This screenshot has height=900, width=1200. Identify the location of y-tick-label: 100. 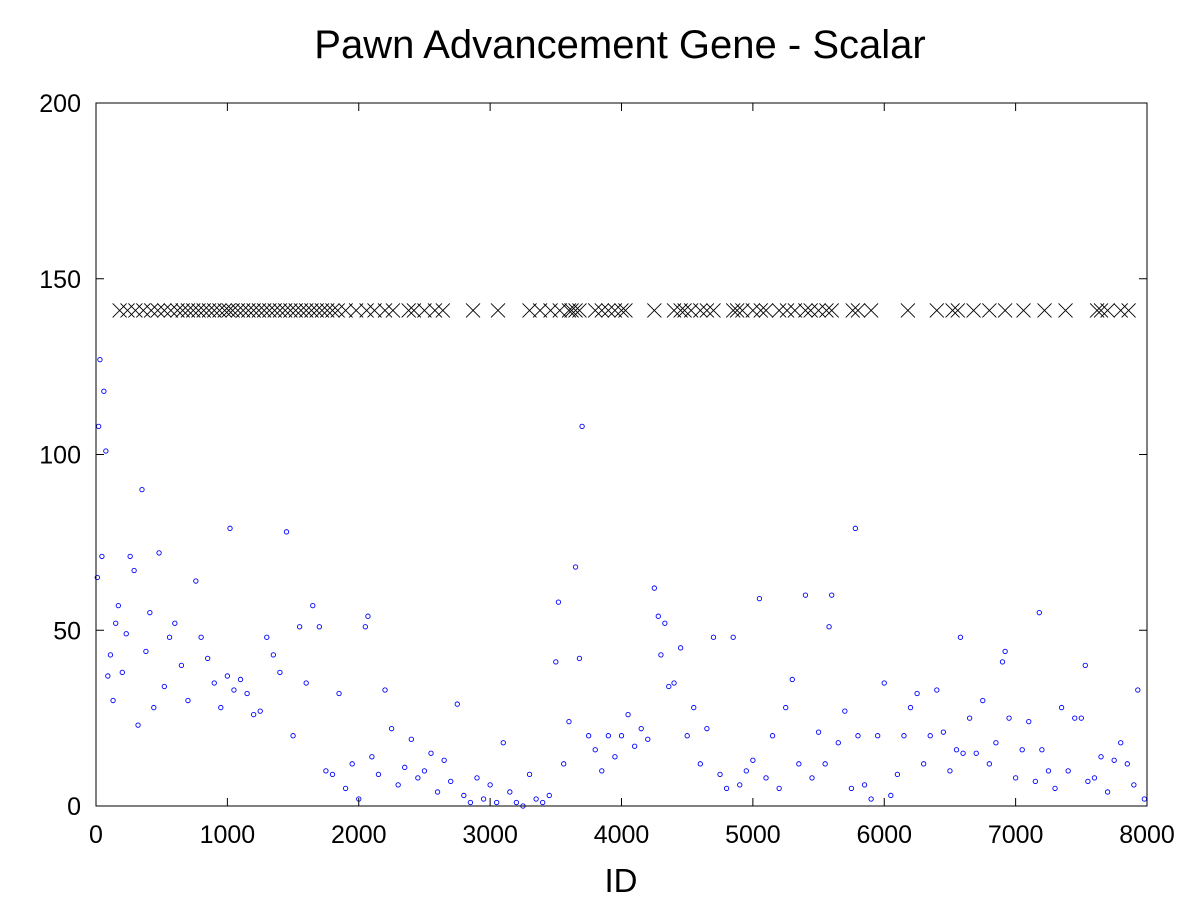
(60, 456).